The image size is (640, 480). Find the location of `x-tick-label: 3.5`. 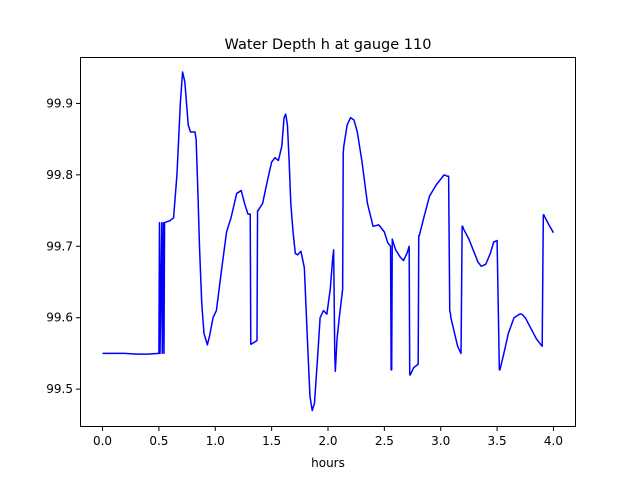

x-tick-label: 3.5 is located at coordinates (497, 441).